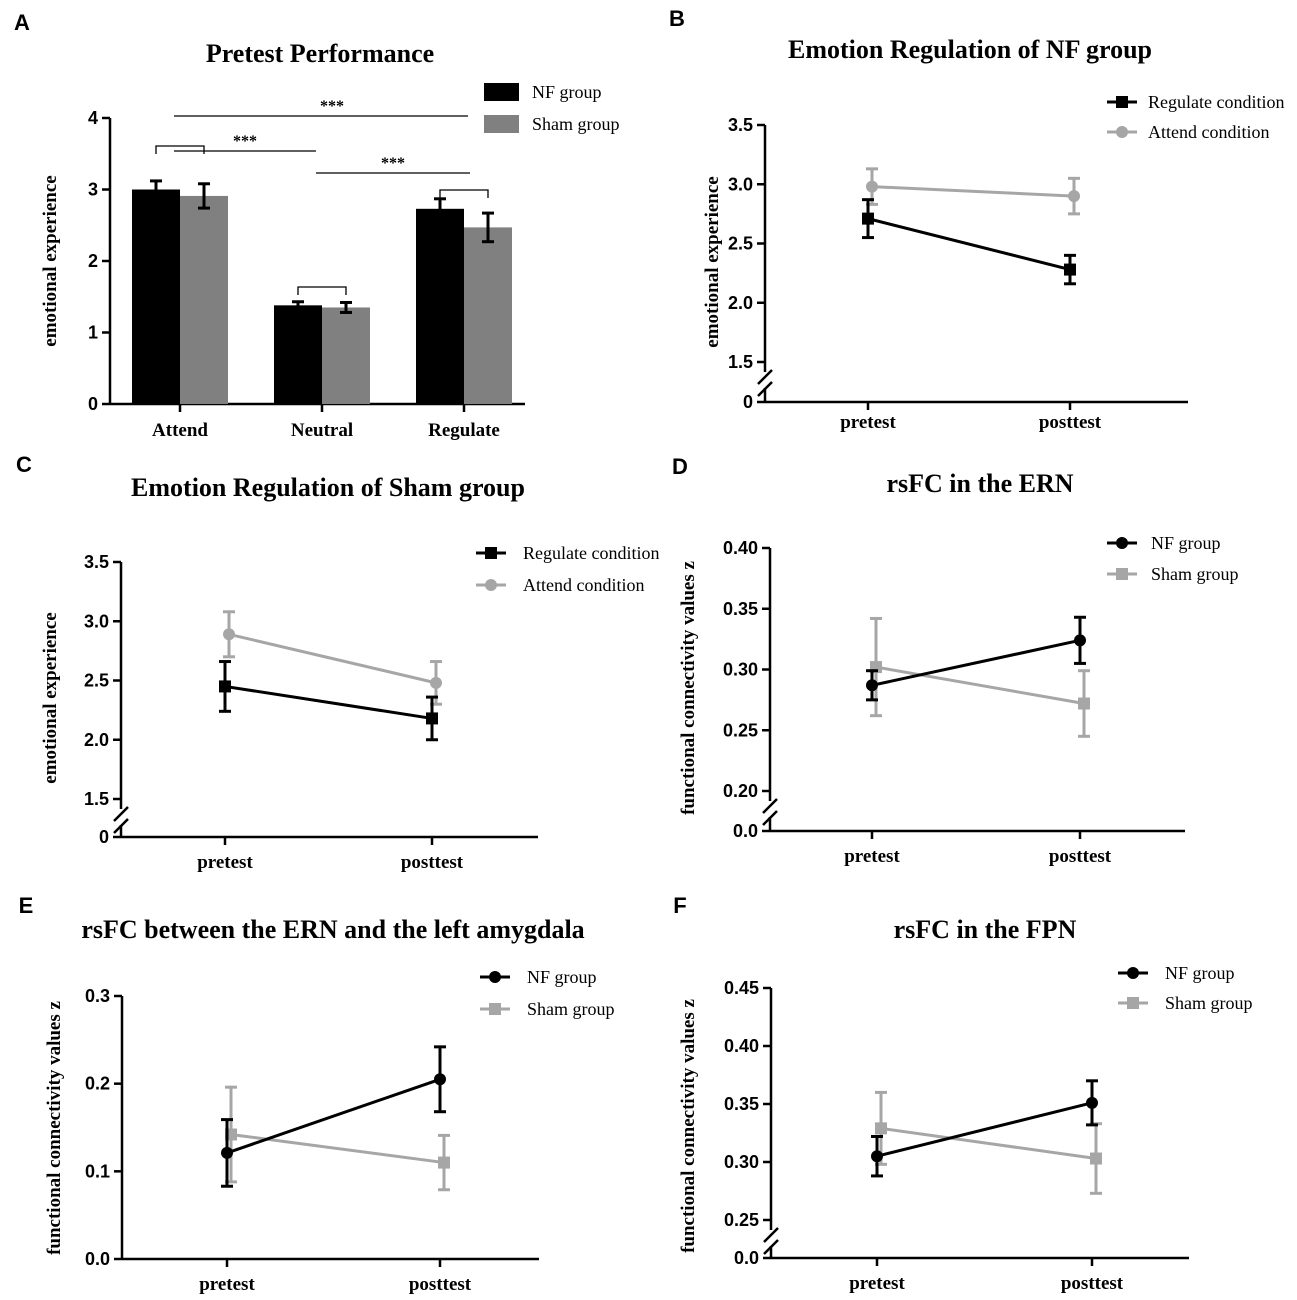 Image resolution: width=1297 pixels, height=1300 pixels. What do you see at coordinates (93, 190) in the screenshot?
I see `y-tick-label: 3` at bounding box center [93, 190].